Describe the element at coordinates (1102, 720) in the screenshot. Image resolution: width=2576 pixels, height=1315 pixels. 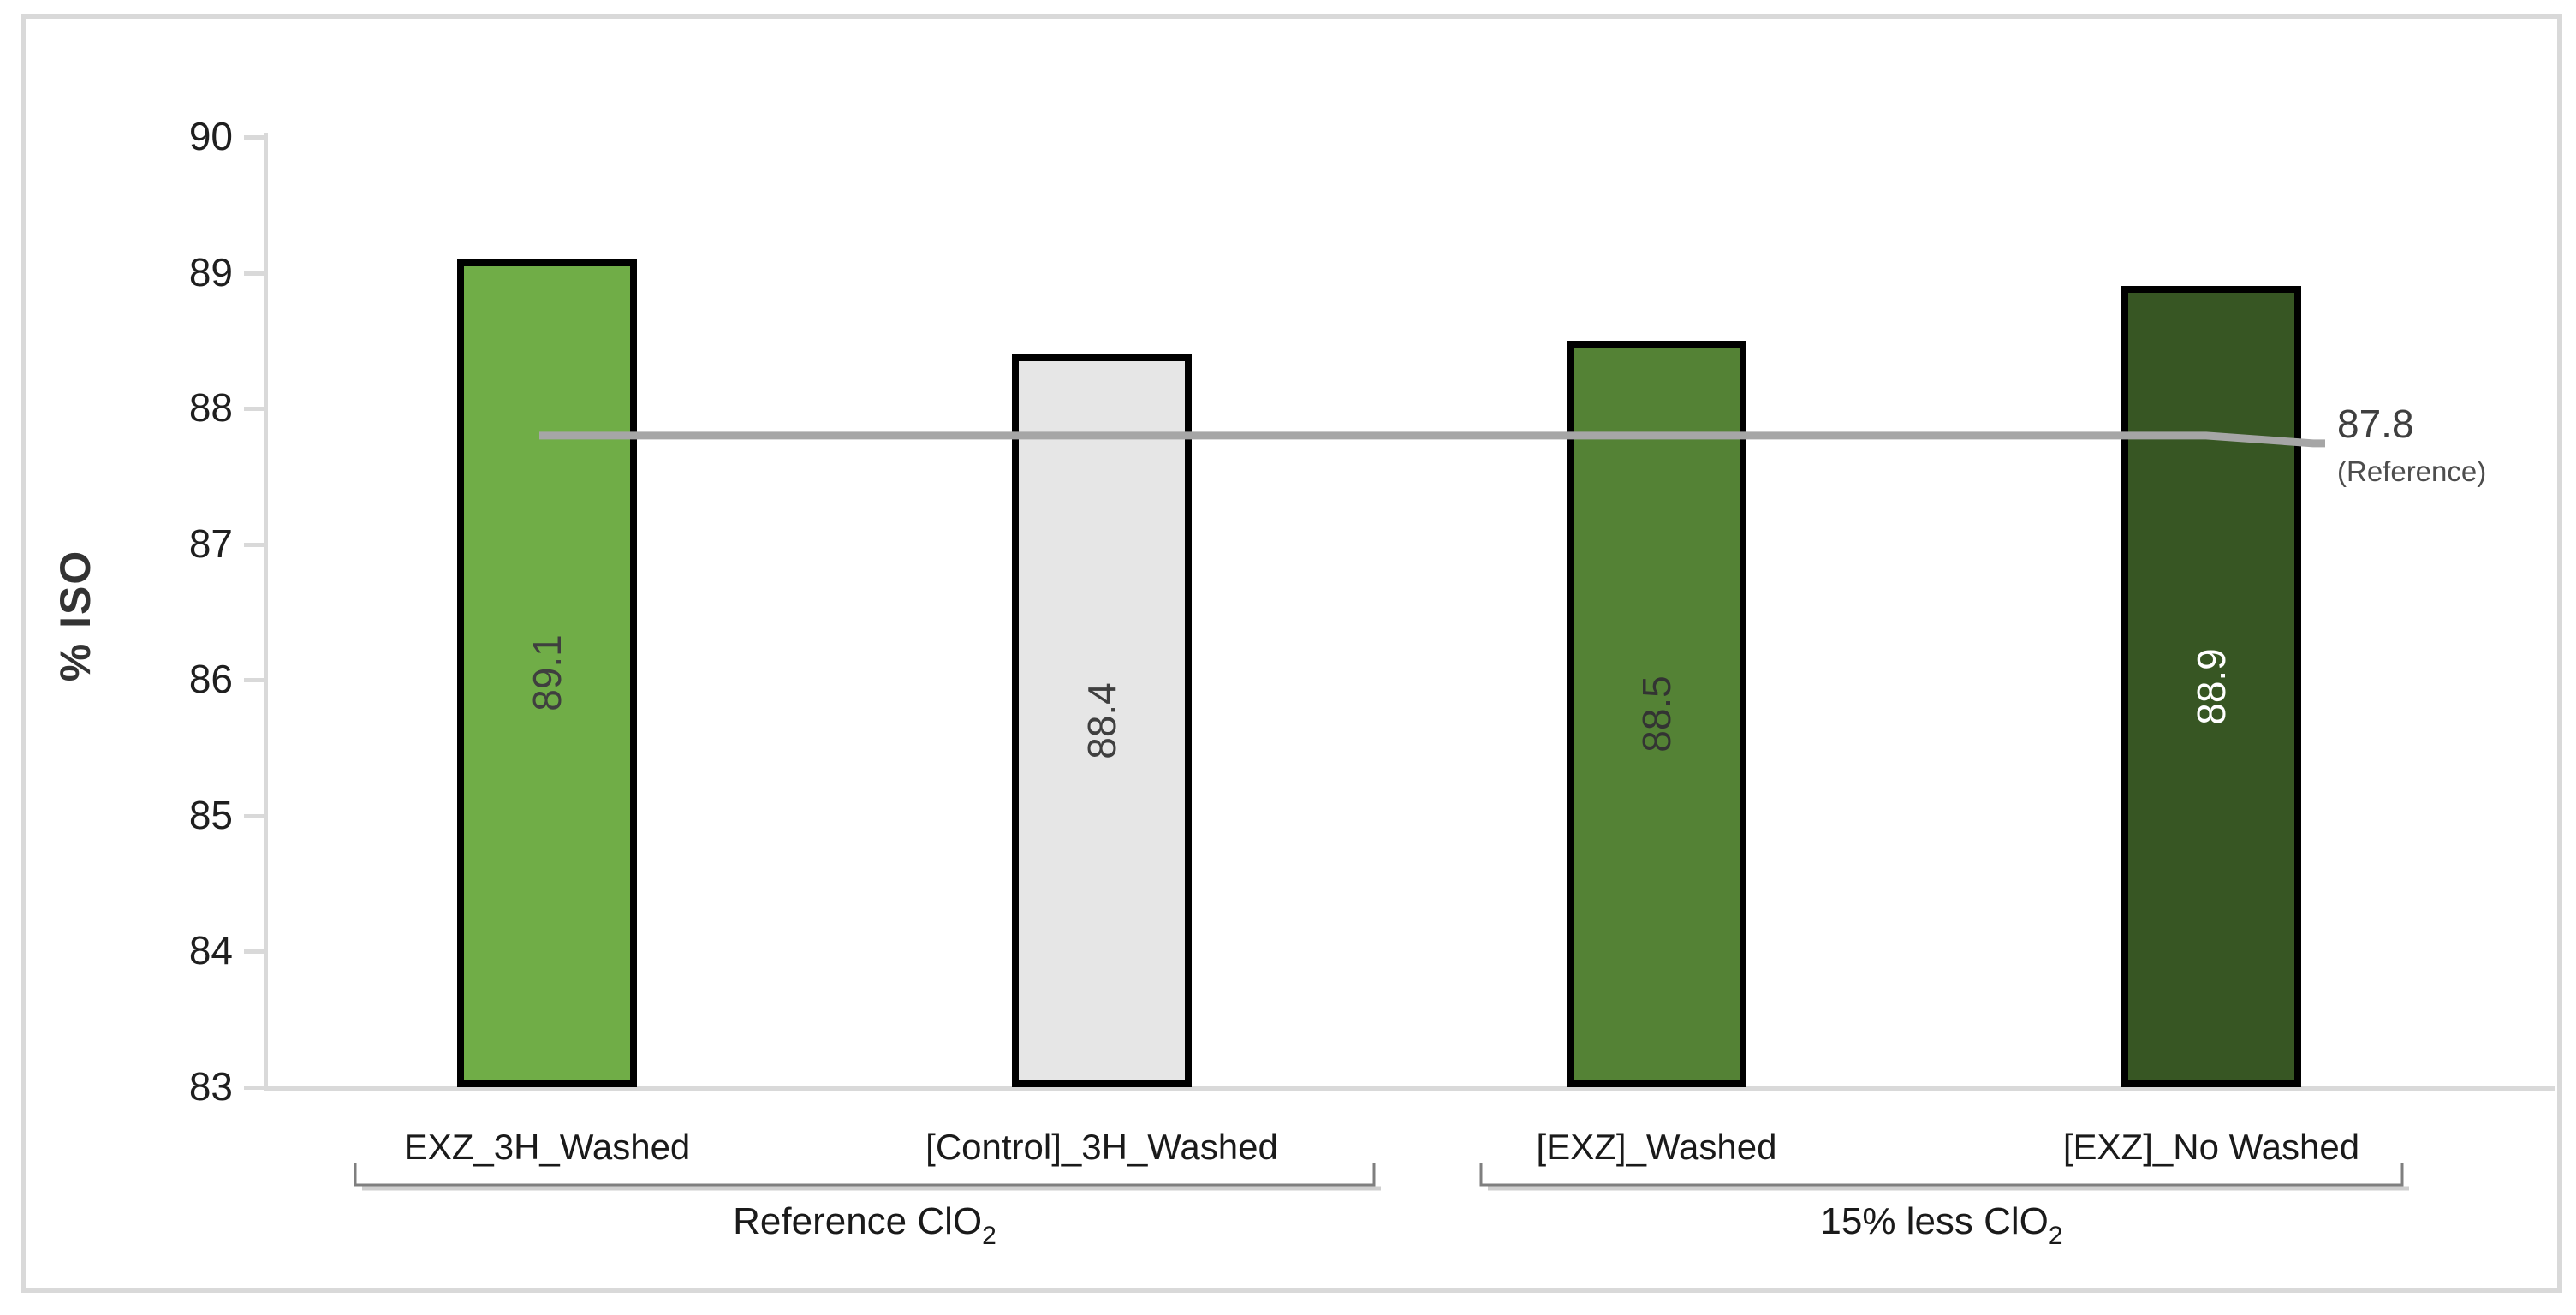
I see `bar-[Control]_3H_Washed` at that location.